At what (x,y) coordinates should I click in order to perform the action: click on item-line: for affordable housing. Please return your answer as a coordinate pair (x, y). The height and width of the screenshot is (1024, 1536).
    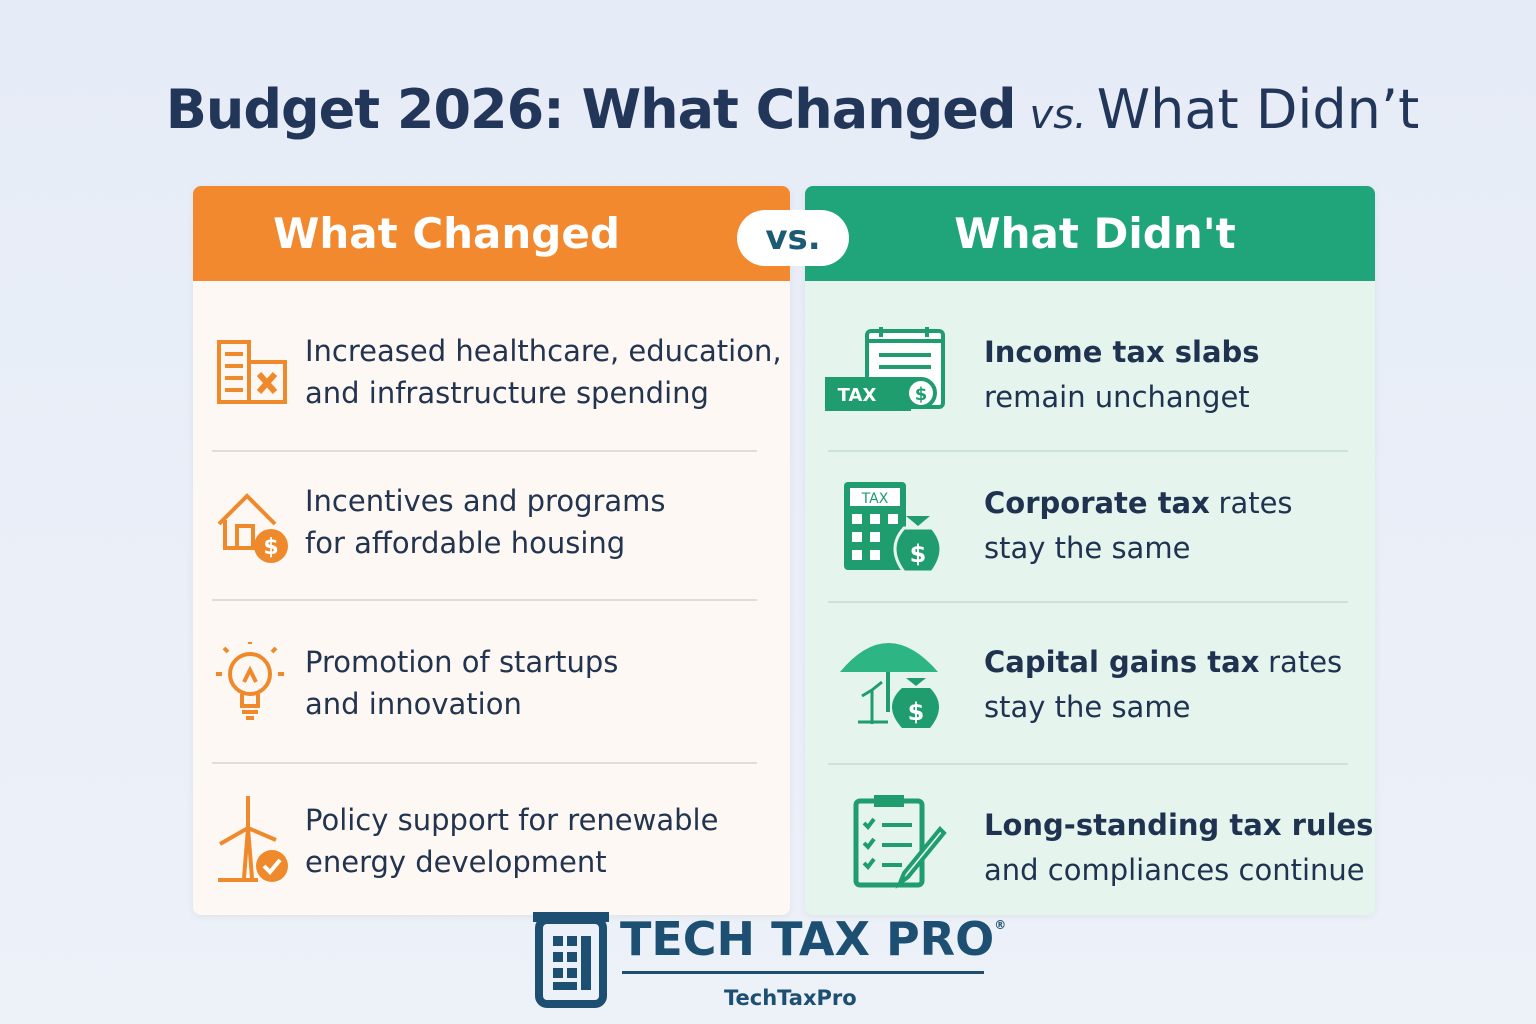
    Looking at the image, I should click on (465, 543).